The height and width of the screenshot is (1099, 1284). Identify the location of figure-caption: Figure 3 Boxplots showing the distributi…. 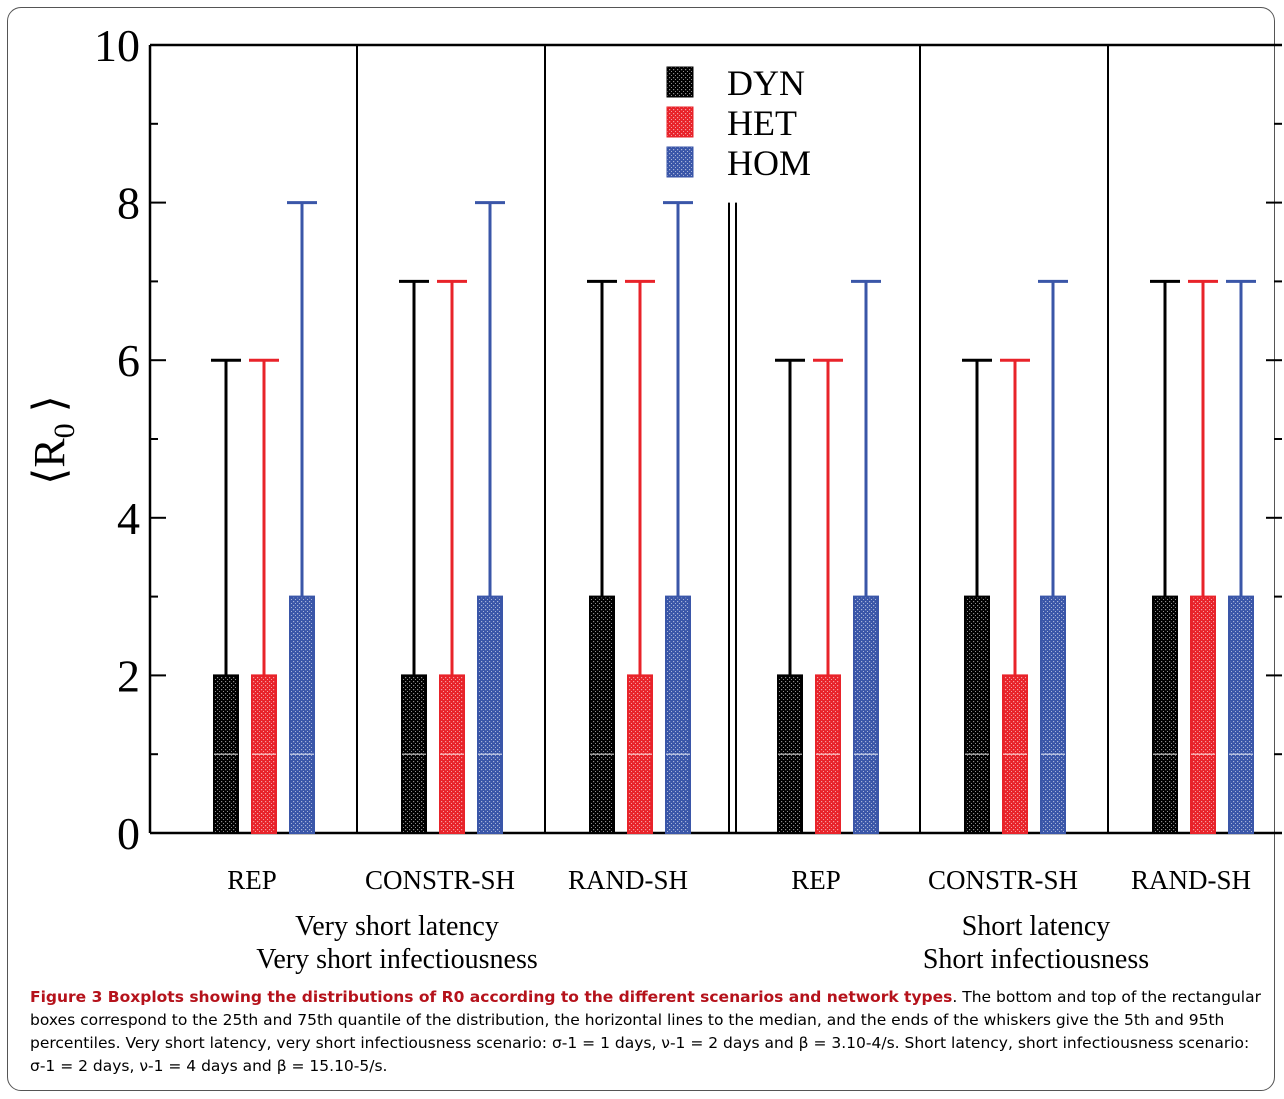
(650, 1032).